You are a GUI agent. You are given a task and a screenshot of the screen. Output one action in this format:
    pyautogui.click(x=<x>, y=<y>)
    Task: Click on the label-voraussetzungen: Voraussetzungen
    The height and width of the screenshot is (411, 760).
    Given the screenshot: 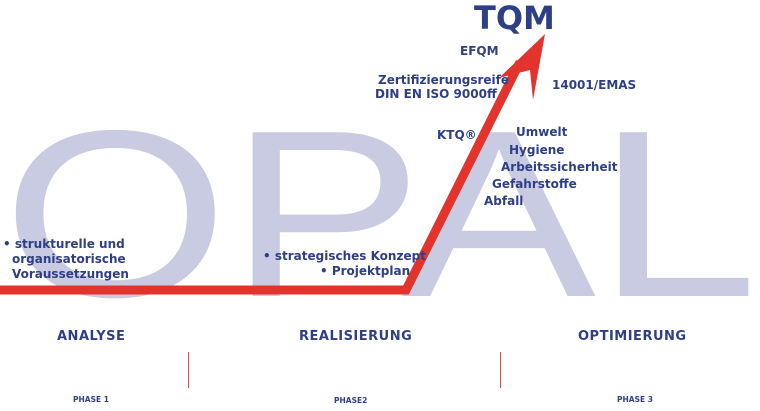 What is the action you would take?
    pyautogui.click(x=70, y=274)
    